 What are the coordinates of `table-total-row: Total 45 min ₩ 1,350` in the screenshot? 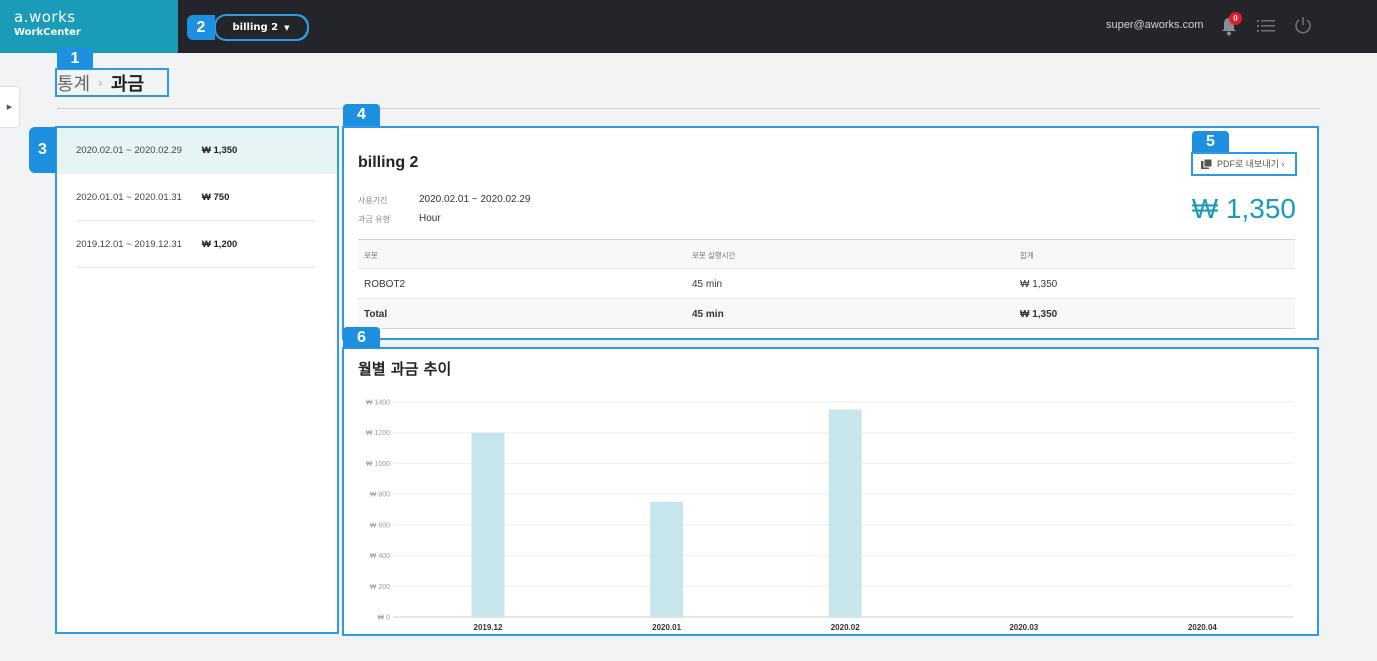 It's located at (826, 314).